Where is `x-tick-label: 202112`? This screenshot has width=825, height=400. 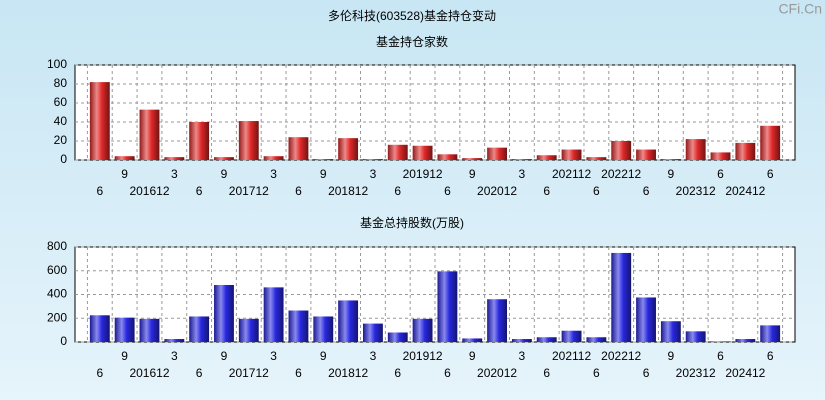
x-tick-label: 202112 is located at coordinates (571, 174).